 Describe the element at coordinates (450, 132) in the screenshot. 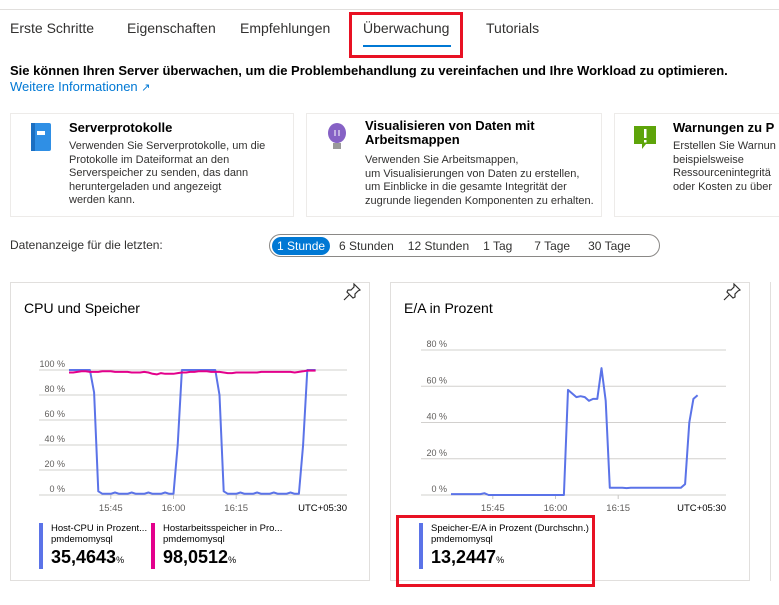

I see `card-title: Visualisieren von Daten mit Arbeitsmappen` at that location.